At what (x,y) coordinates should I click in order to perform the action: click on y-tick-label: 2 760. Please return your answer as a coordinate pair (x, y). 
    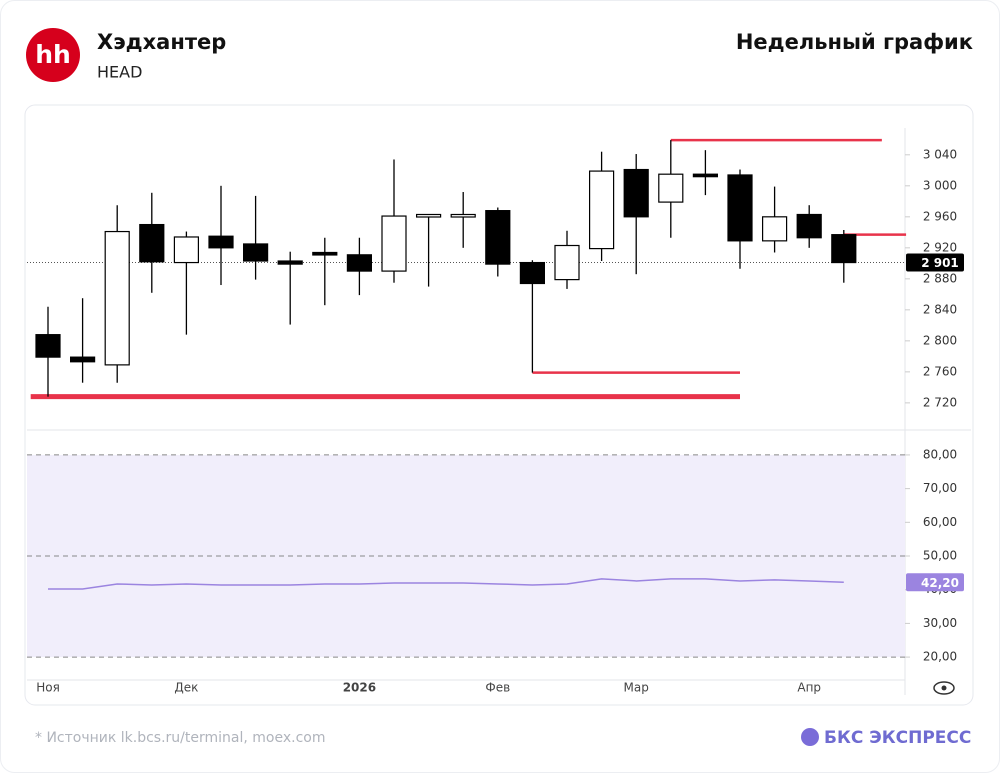
    Looking at the image, I should click on (940, 371).